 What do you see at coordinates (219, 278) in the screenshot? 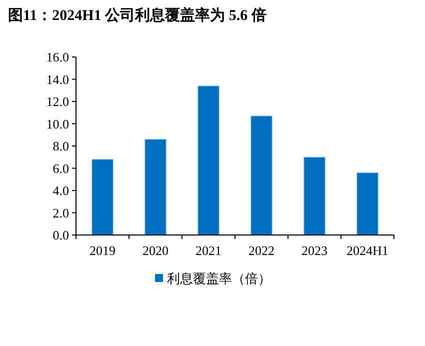
I see `legend-label: 利息覆盖率（倍）` at bounding box center [219, 278].